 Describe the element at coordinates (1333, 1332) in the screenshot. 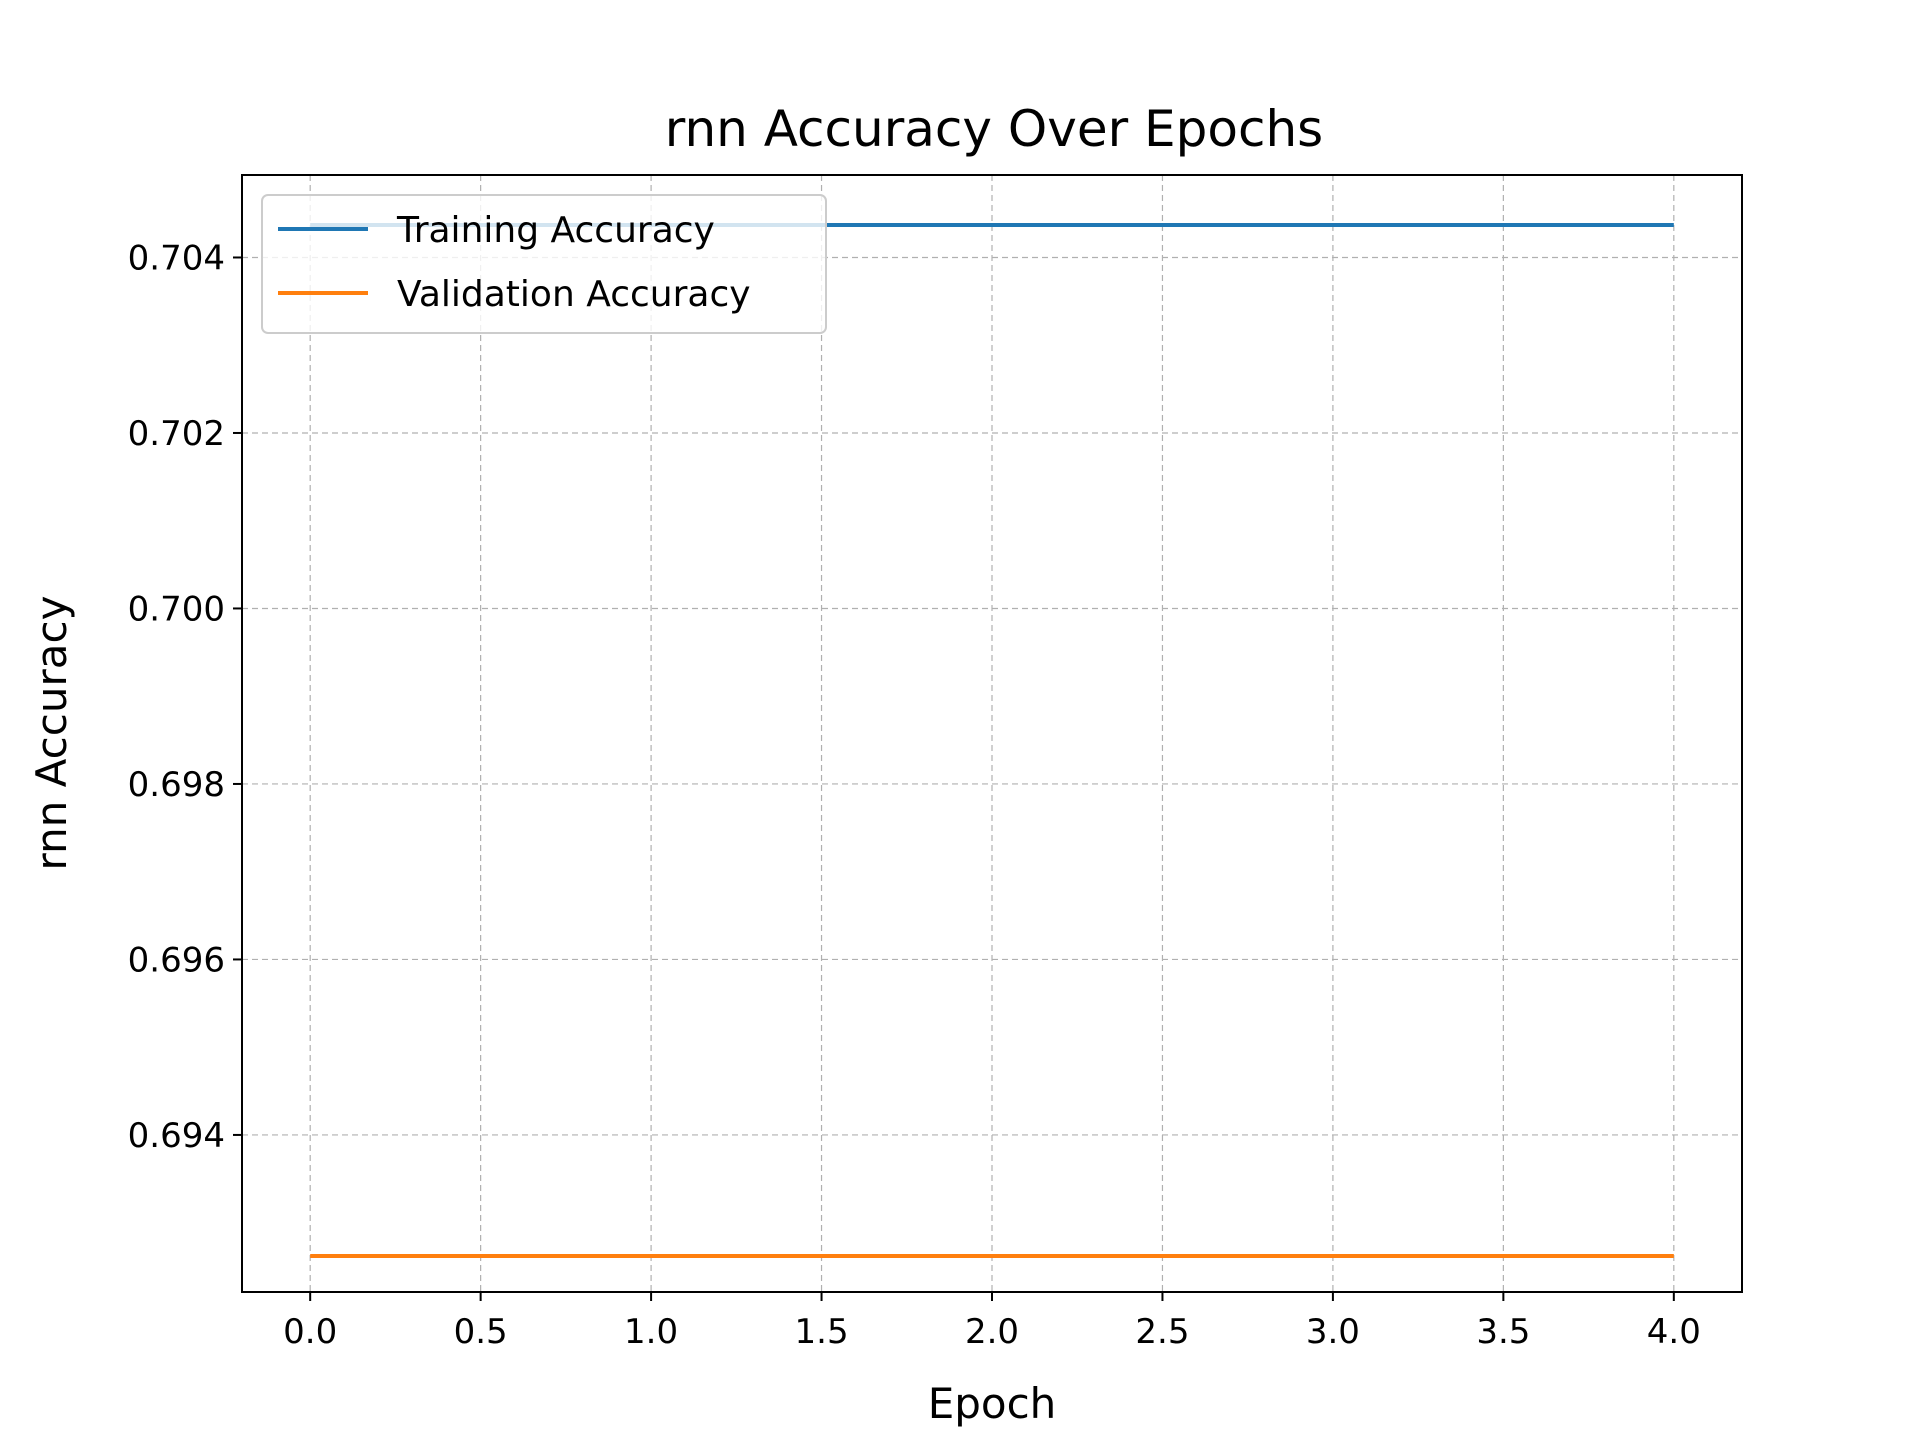

I see `x-tick-label: 3.0` at that location.